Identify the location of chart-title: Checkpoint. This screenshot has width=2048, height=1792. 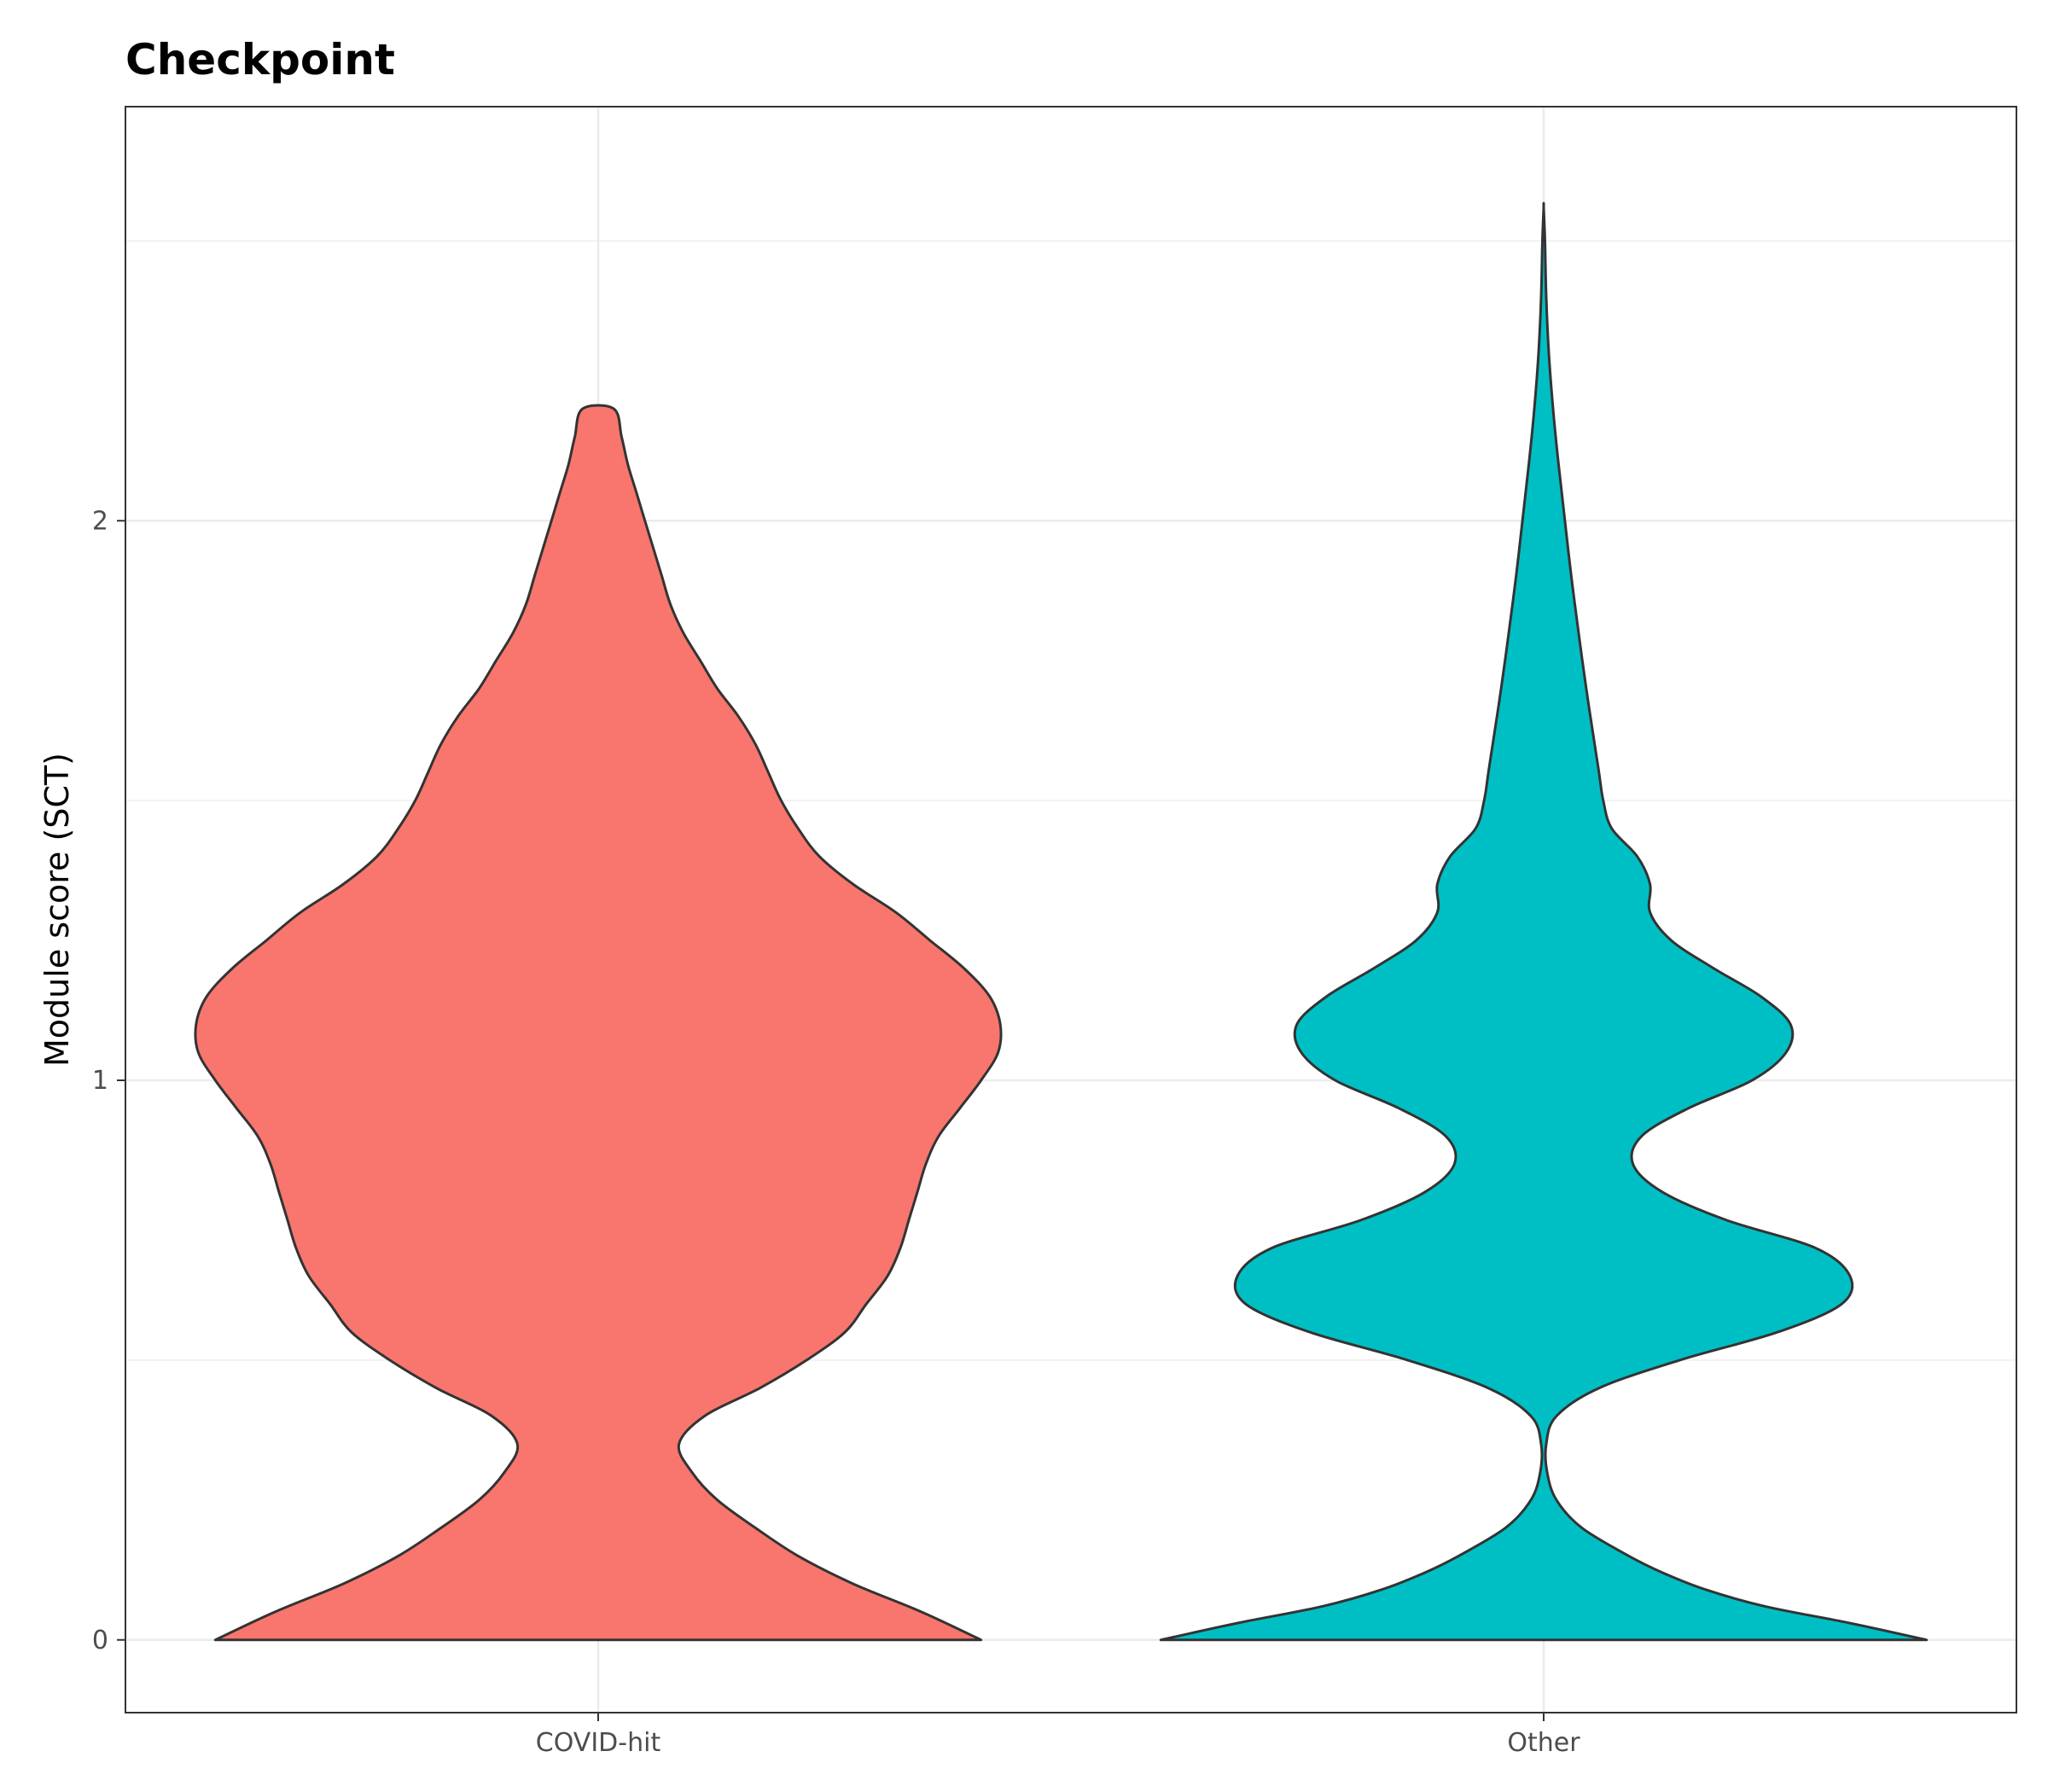
(260, 60).